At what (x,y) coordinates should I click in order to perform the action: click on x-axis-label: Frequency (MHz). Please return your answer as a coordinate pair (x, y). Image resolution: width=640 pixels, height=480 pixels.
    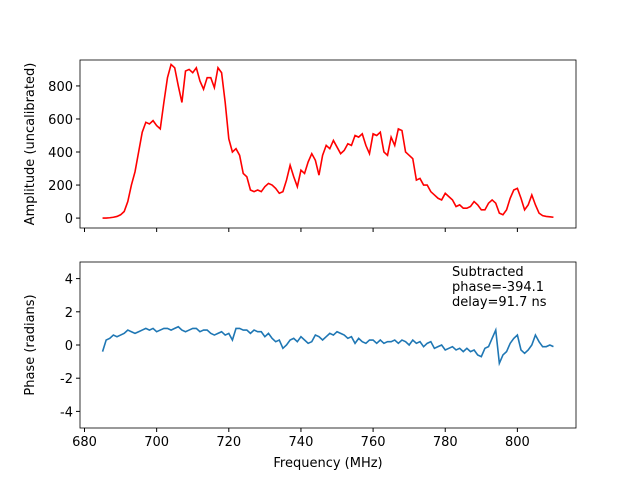
    Looking at the image, I should click on (327, 463).